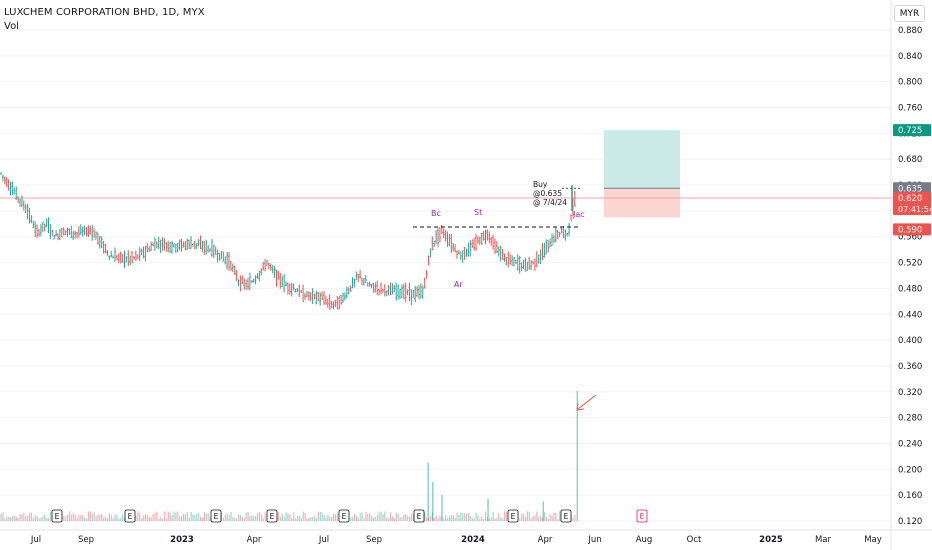  I want to click on current-price-label: 0.620, so click(910, 199).